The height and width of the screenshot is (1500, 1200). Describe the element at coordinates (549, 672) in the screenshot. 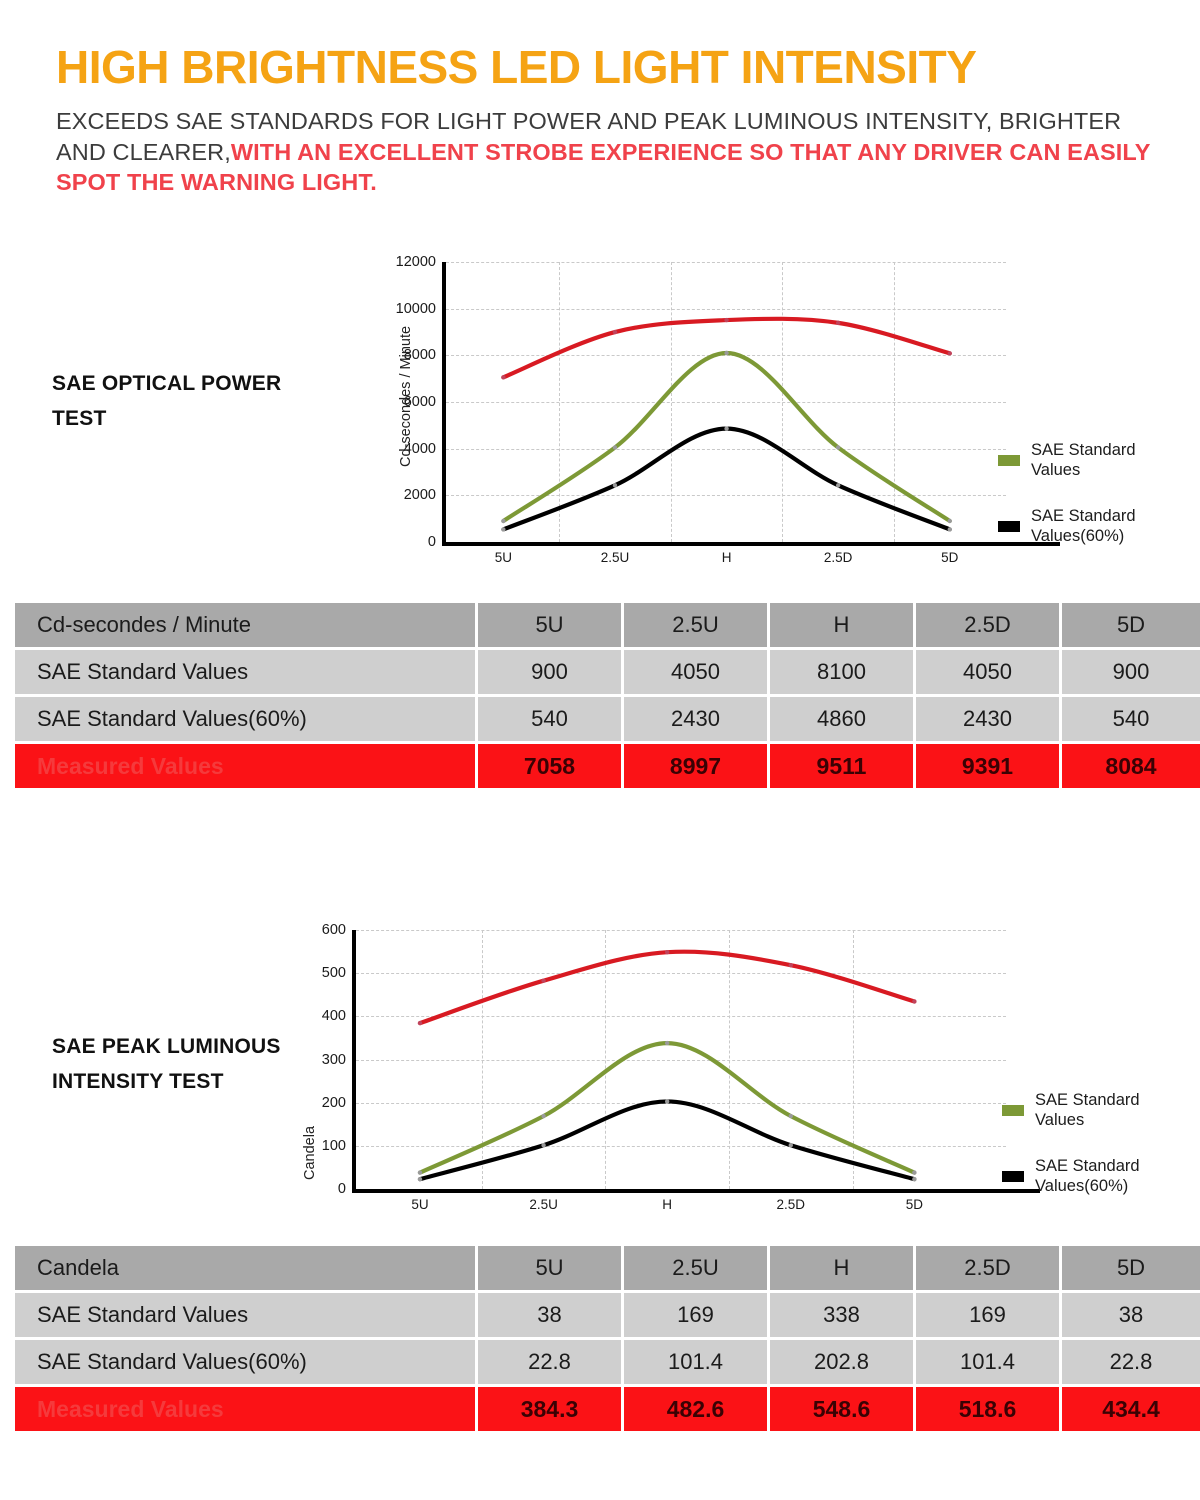

I see `table-cell: 900` at that location.